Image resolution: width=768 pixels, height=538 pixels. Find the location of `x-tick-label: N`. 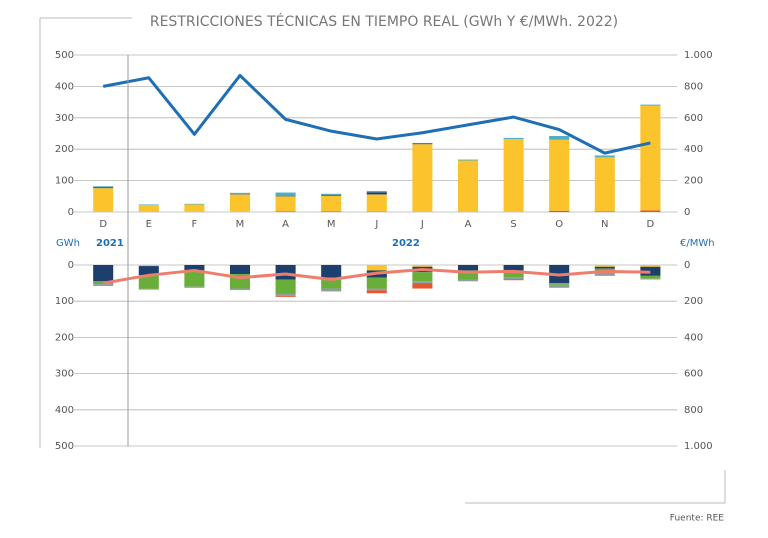

x-tick-label: N is located at coordinates (604, 224).